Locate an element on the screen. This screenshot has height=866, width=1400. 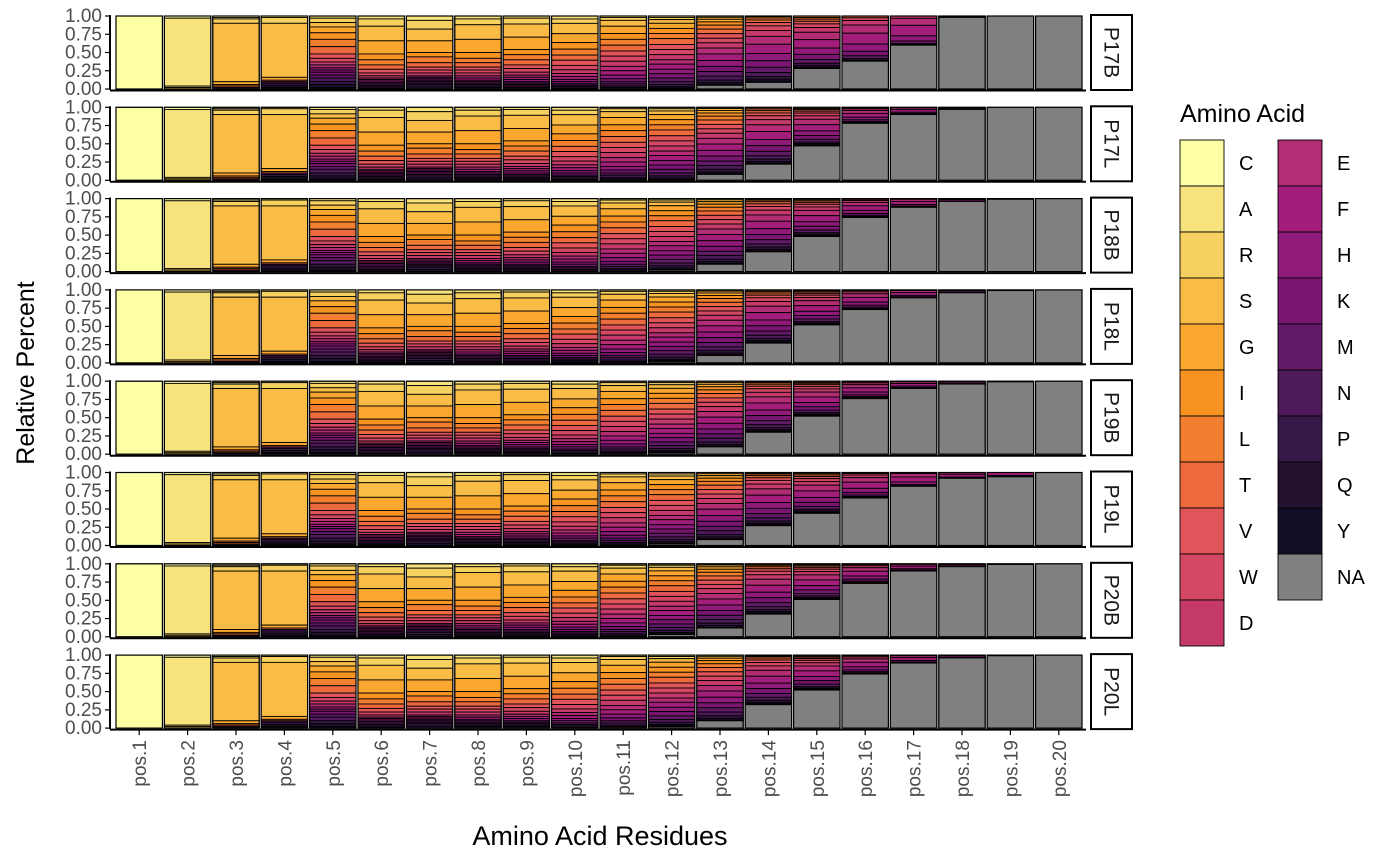
bar-P17B-pos.5 is located at coordinates (332, 52).